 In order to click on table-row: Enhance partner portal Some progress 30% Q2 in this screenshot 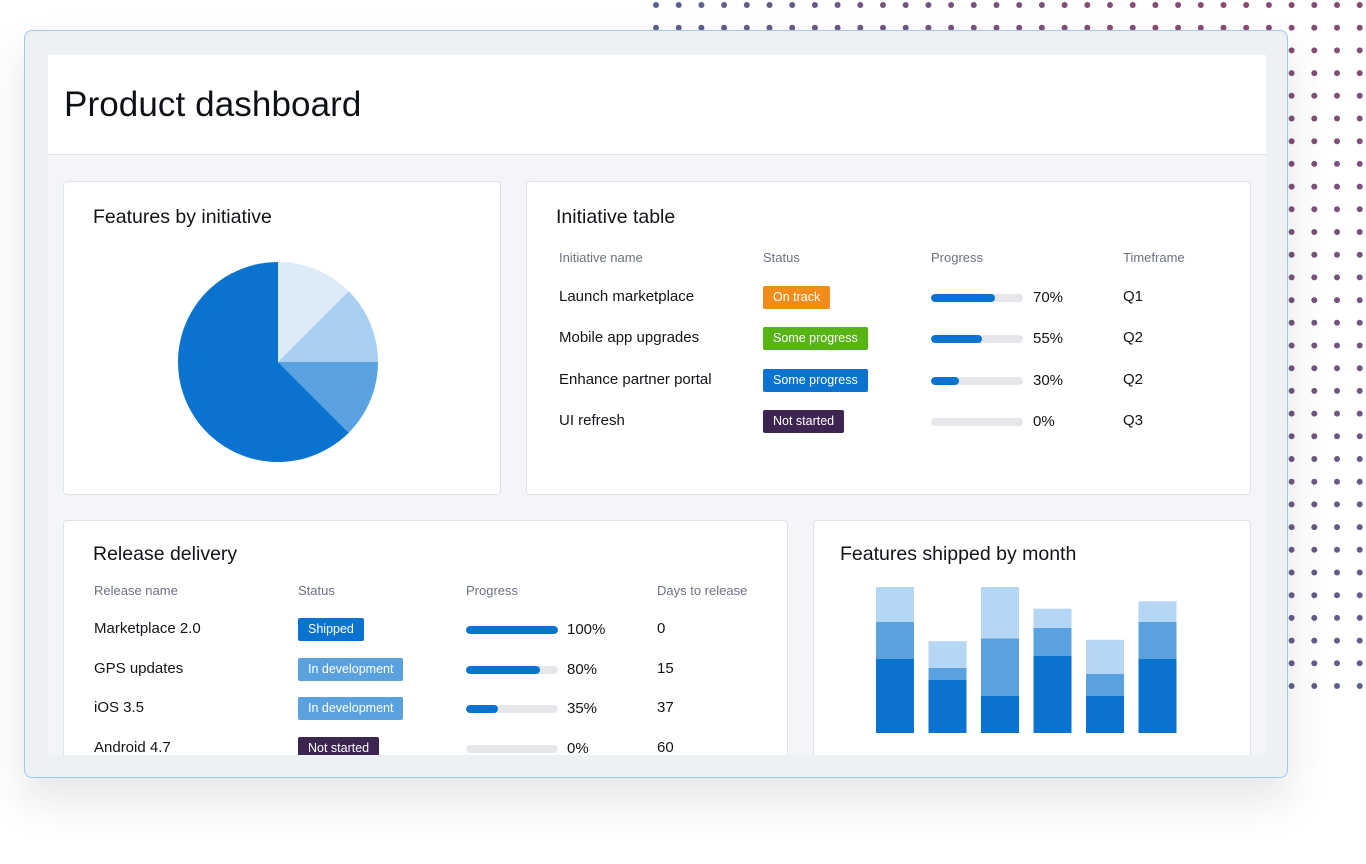, I will do `click(888, 381)`.